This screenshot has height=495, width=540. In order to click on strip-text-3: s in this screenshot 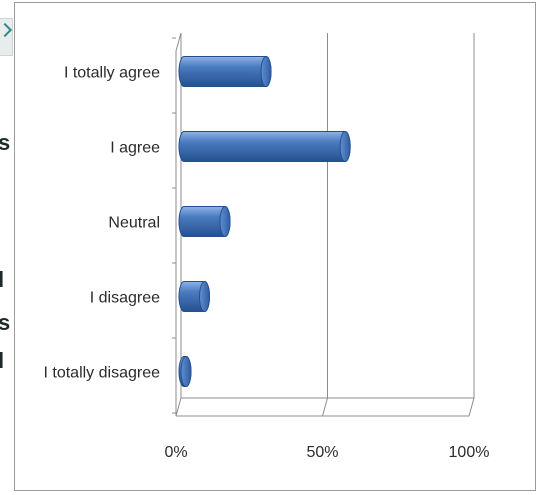, I will do `click(5, 322)`.